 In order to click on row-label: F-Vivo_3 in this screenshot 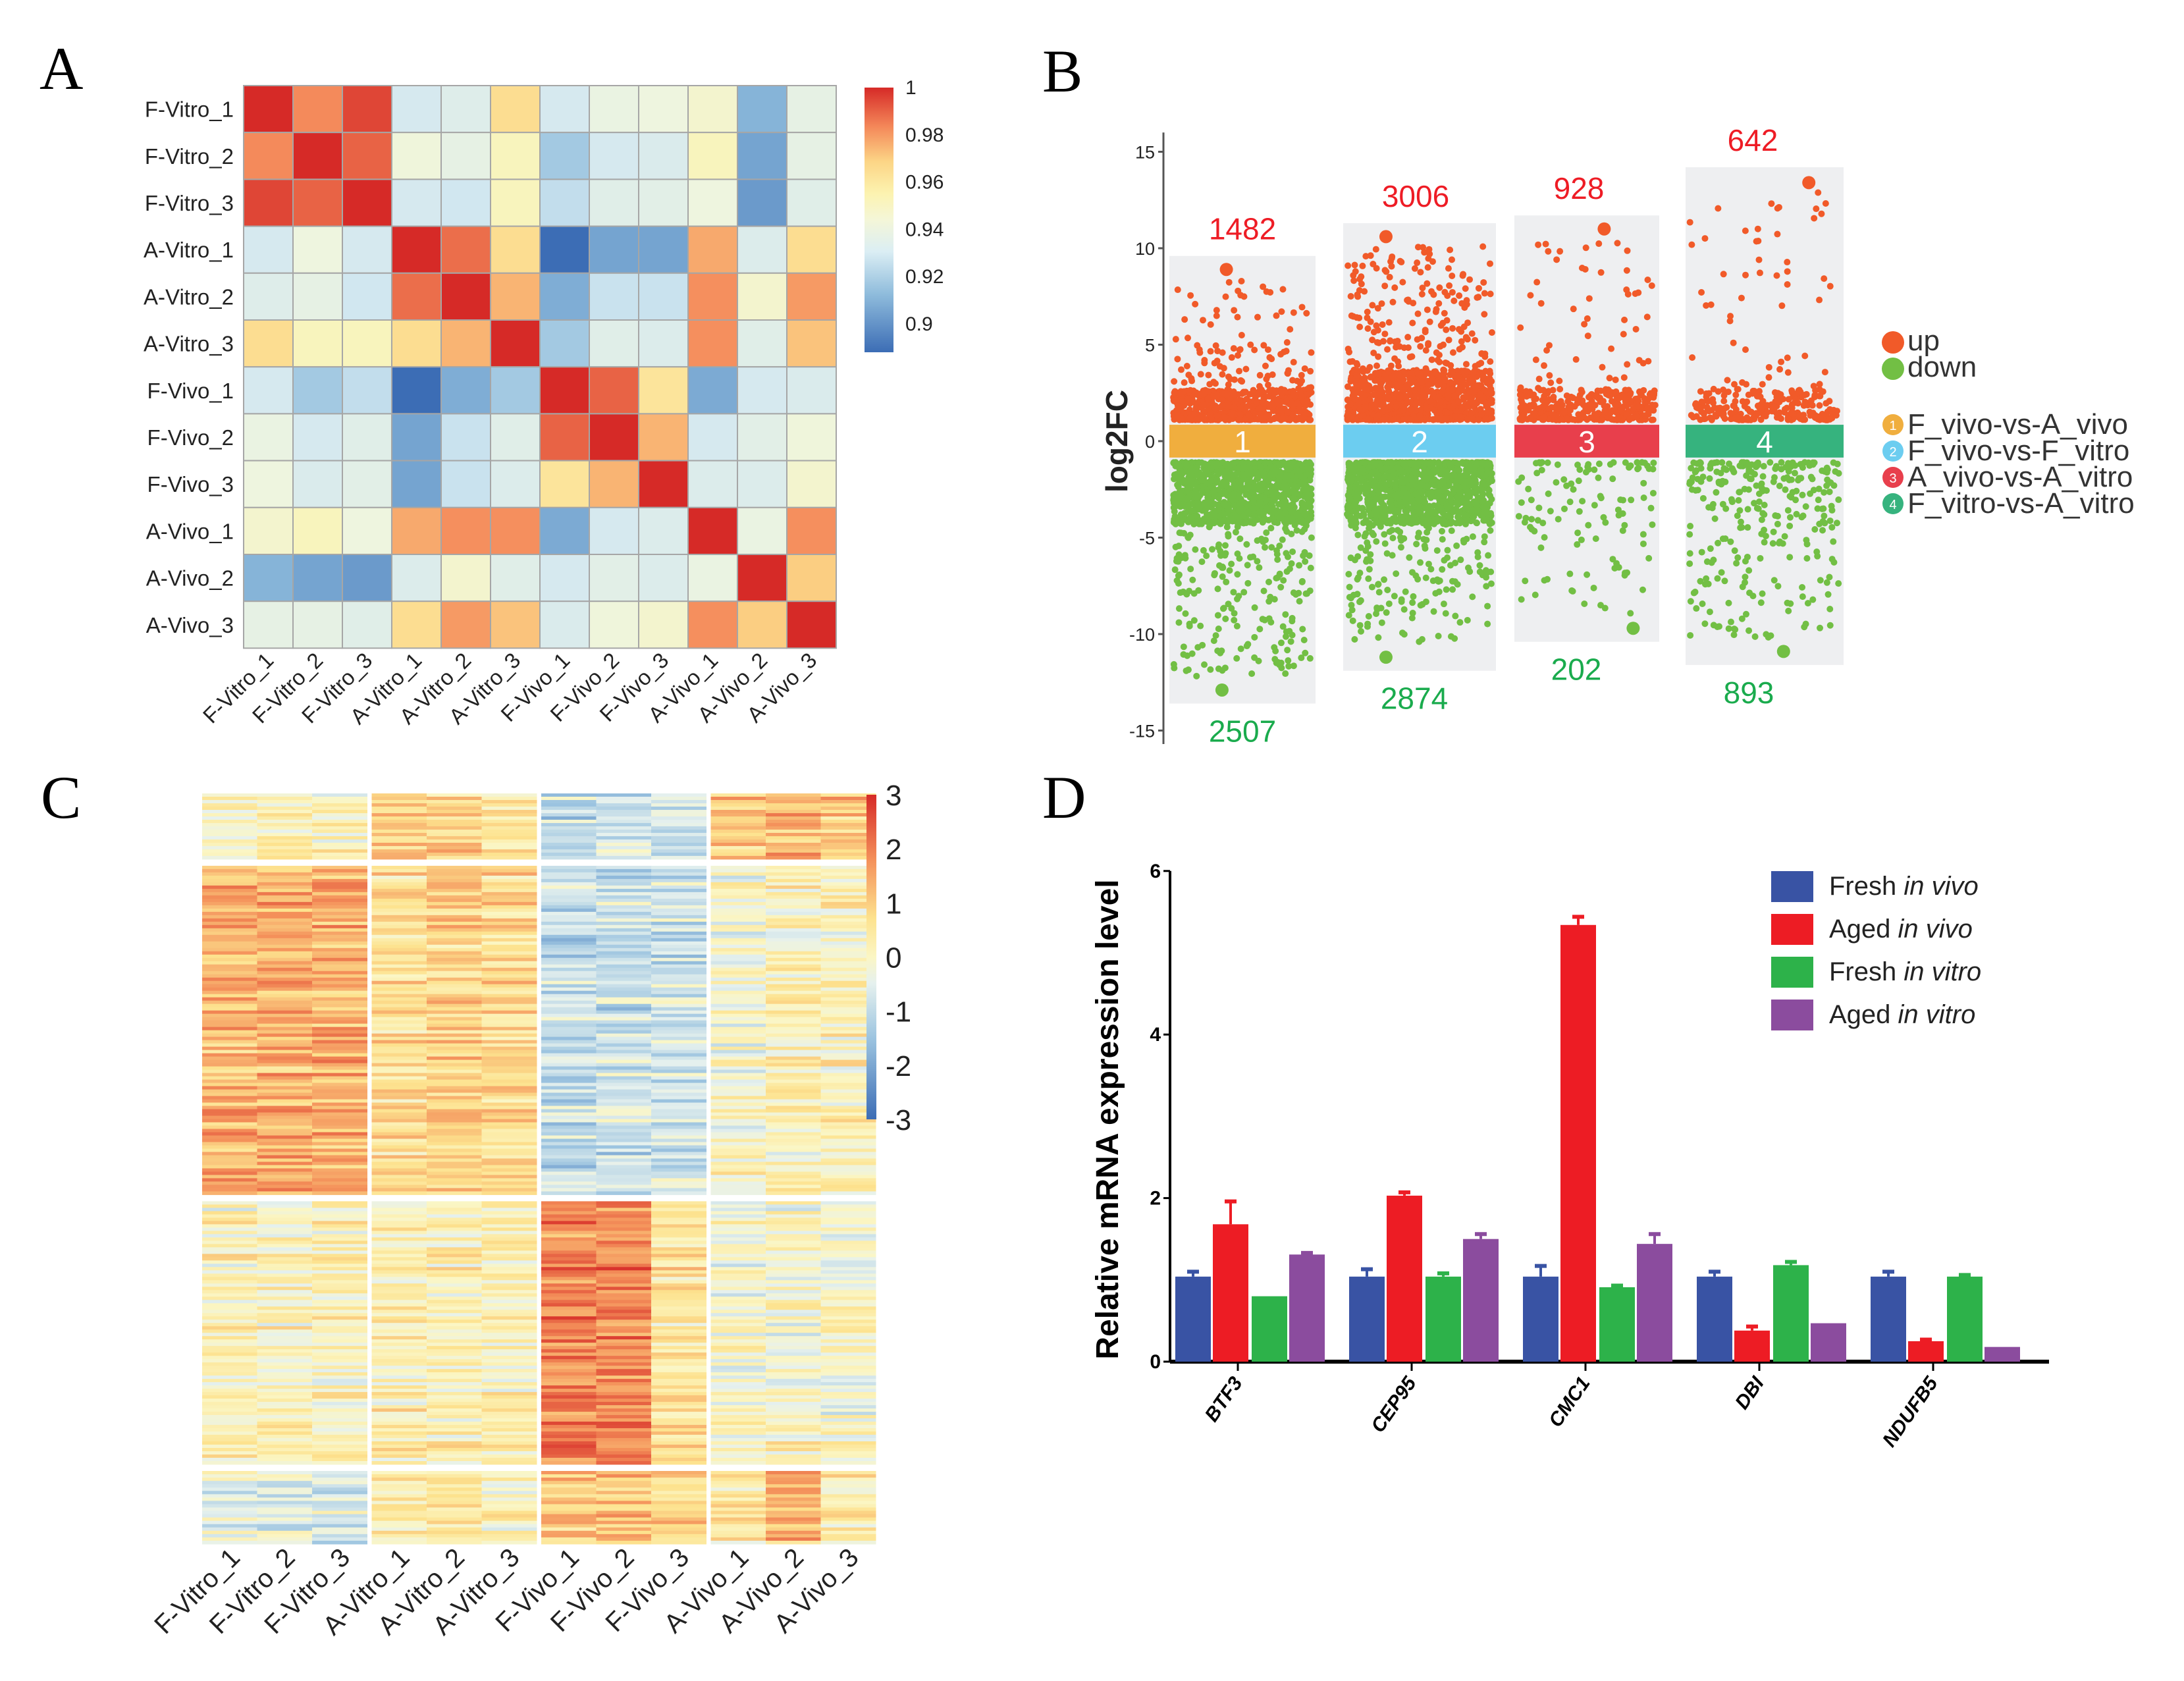, I will do `click(190, 484)`.